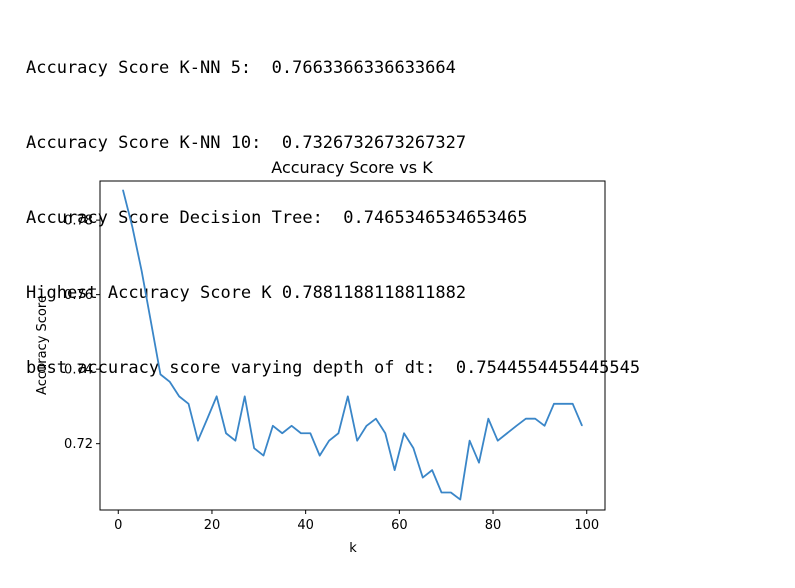 The height and width of the screenshot is (588, 795). Describe the element at coordinates (78, 295) in the screenshot. I see `y-tick-label: 0.76` at that location.